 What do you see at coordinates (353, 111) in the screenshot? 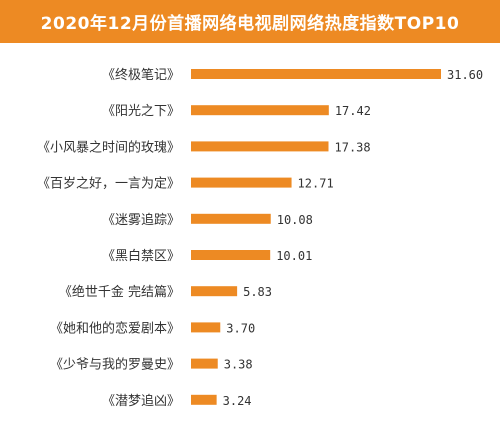
I see `value-label: 17.42` at bounding box center [353, 111].